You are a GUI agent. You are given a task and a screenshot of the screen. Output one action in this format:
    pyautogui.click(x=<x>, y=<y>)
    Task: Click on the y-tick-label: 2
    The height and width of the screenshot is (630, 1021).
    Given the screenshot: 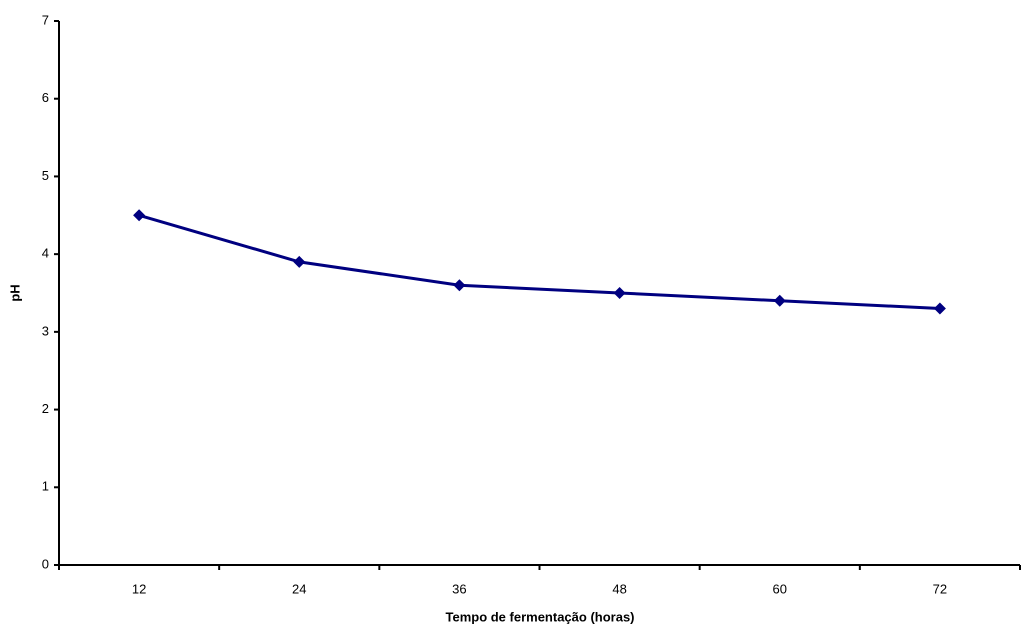 What is the action you would take?
    pyautogui.click(x=45, y=408)
    